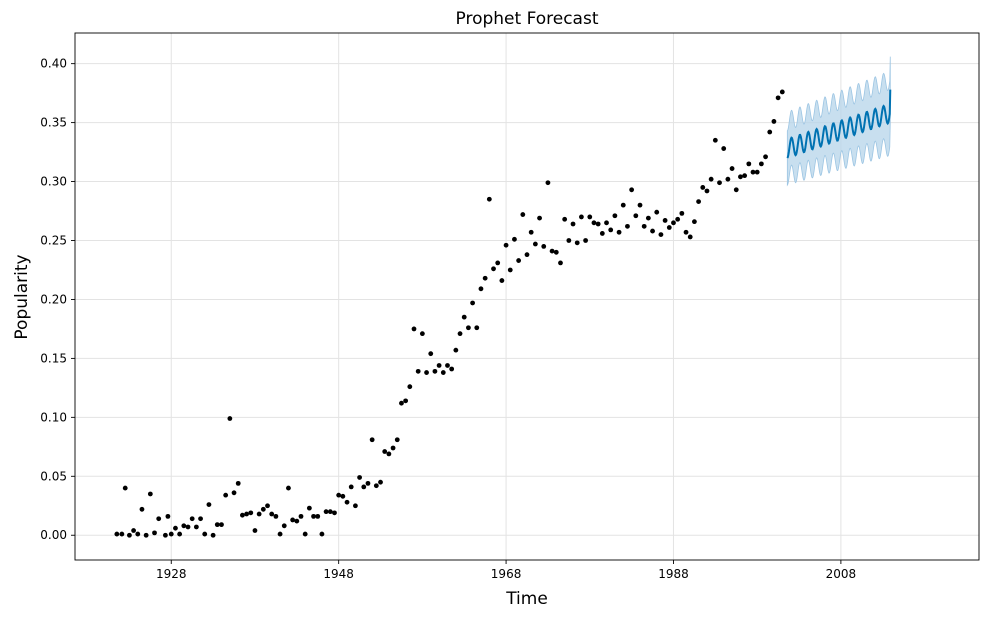 This screenshot has height=618, width=994. Describe the element at coordinates (506, 574) in the screenshot. I see `x-tick-label: 1968` at that location.